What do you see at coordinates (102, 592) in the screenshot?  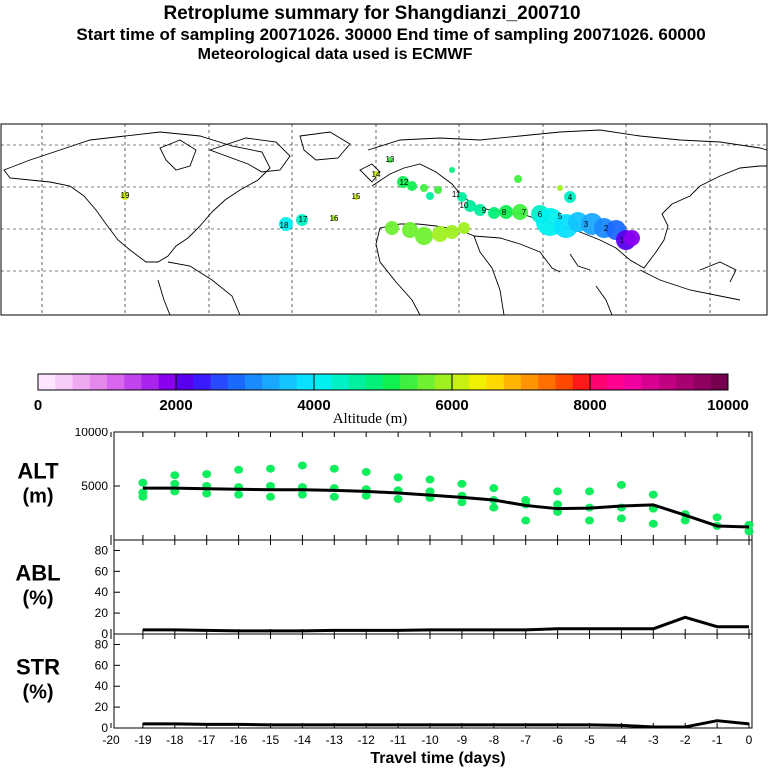 I see `y-tick-label: 40` at bounding box center [102, 592].